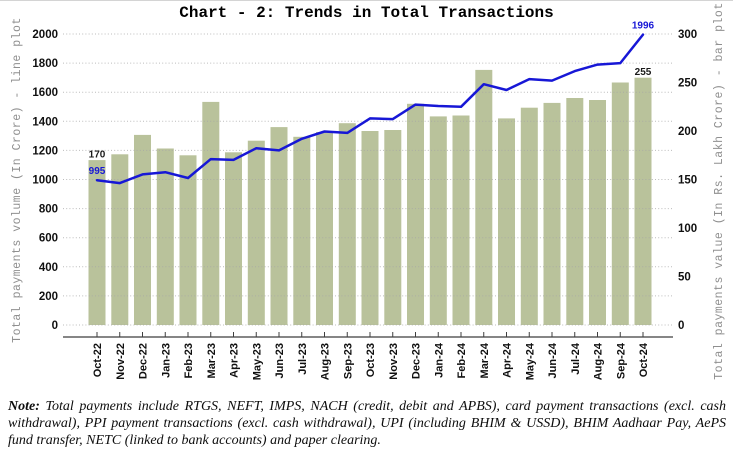 This screenshot has height=456, width=733. What do you see at coordinates (687, 229) in the screenshot?
I see `right-tick-label: 100` at bounding box center [687, 229].